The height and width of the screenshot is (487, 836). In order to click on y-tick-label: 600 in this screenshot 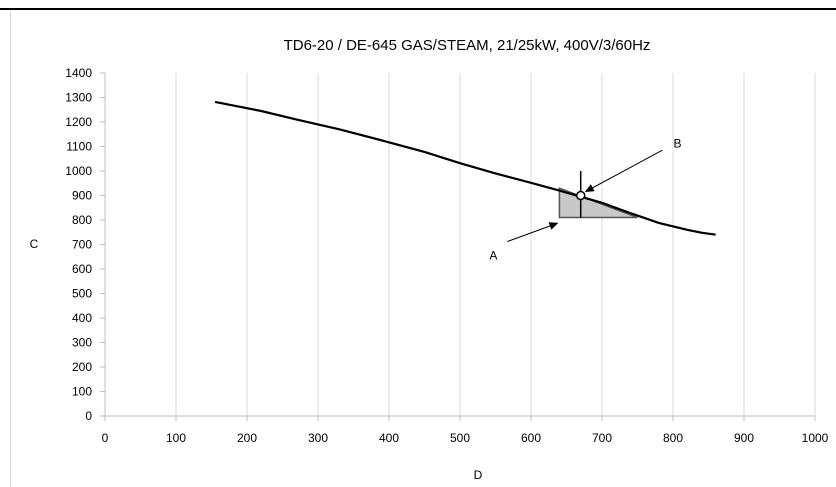, I will do `click(82, 269)`.